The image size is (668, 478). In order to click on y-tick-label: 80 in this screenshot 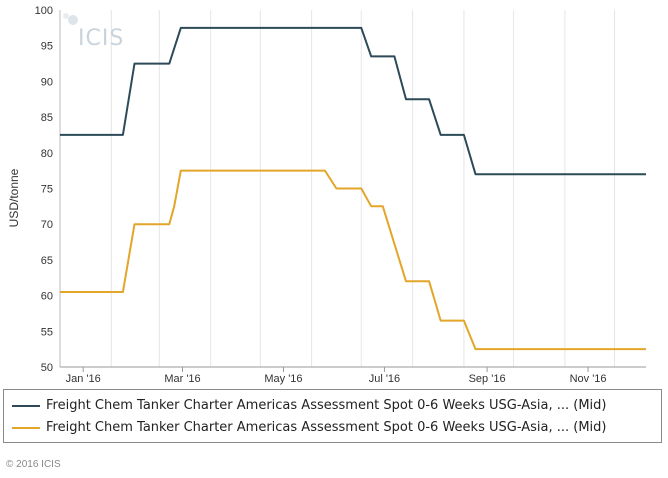, I will do `click(47, 154)`.